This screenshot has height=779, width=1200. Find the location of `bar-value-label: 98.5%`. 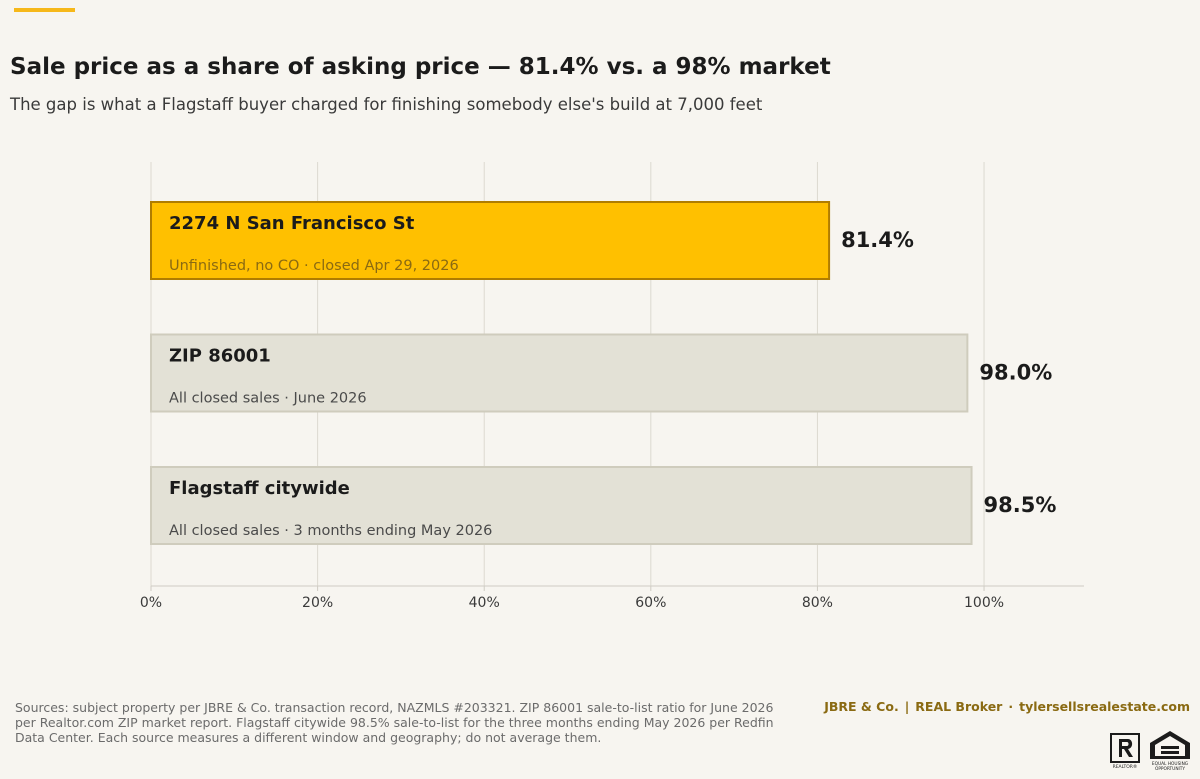

bar-value-label: 98.5% is located at coordinates (1020, 505).